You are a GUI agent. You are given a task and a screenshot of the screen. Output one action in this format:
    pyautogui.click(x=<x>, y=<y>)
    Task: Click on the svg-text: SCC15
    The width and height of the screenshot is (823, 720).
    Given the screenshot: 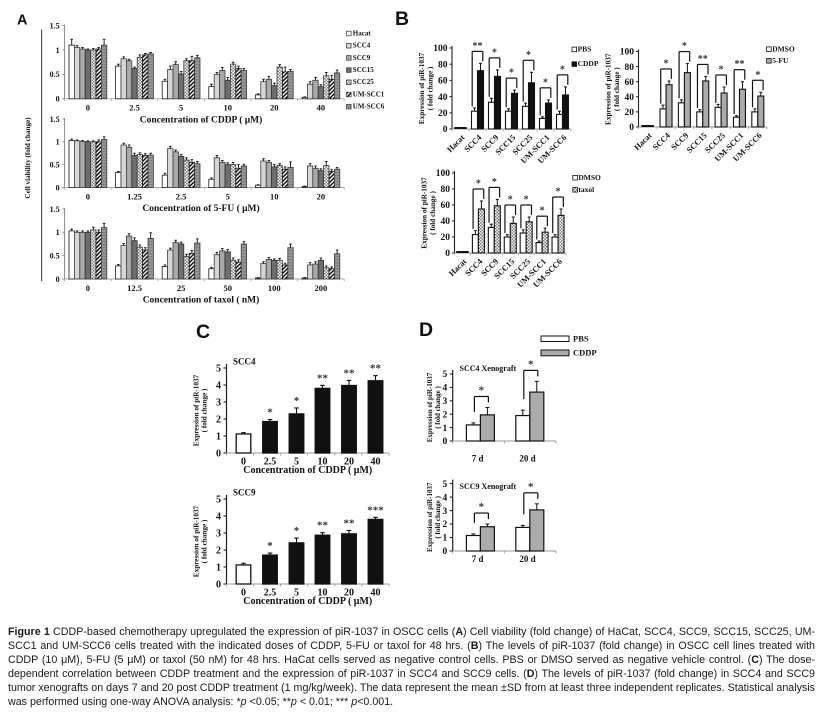 What is the action you would take?
    pyautogui.click(x=364, y=70)
    